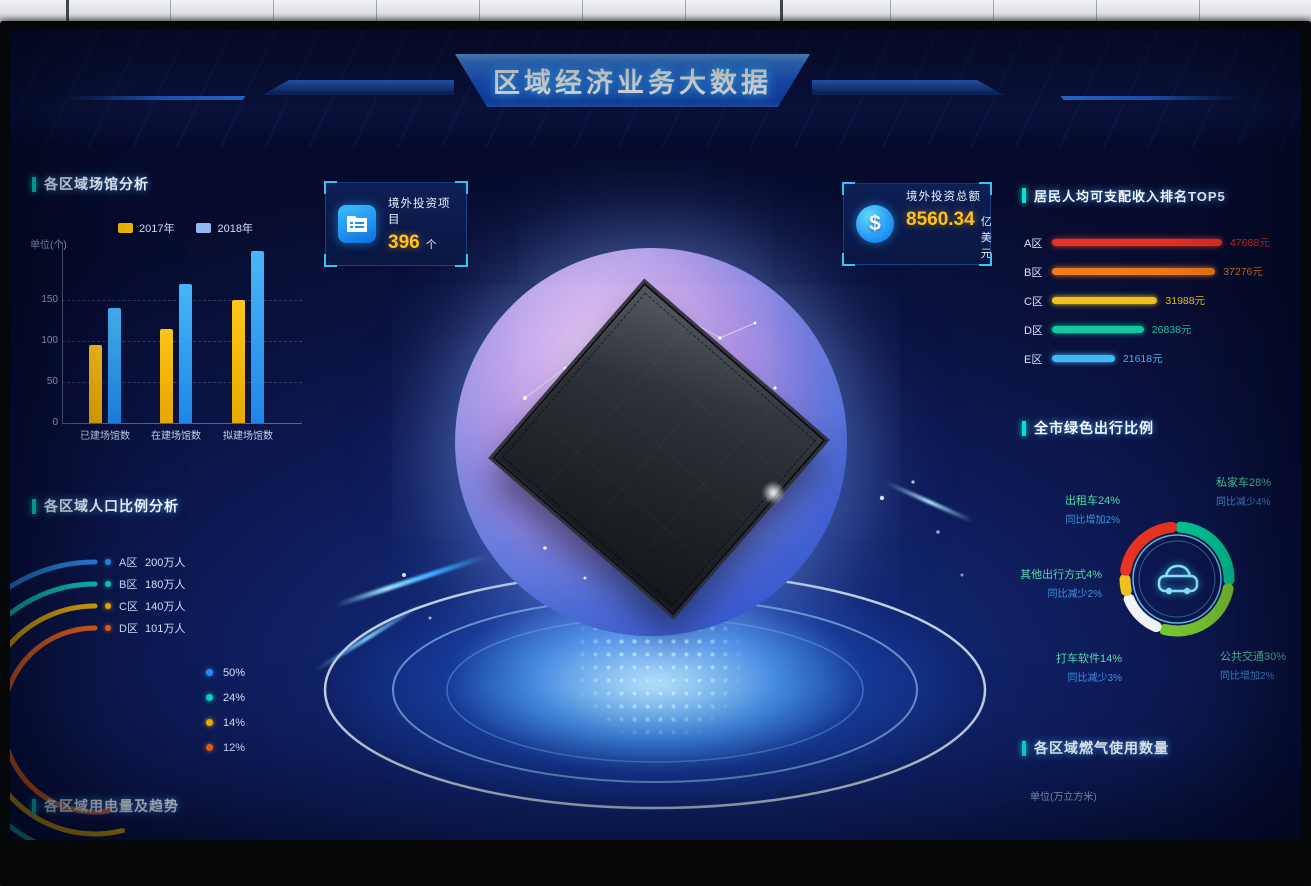 The image size is (1311, 886). I want to click on population-legend: 50% 24% 14% 12%, so click(225, 710).